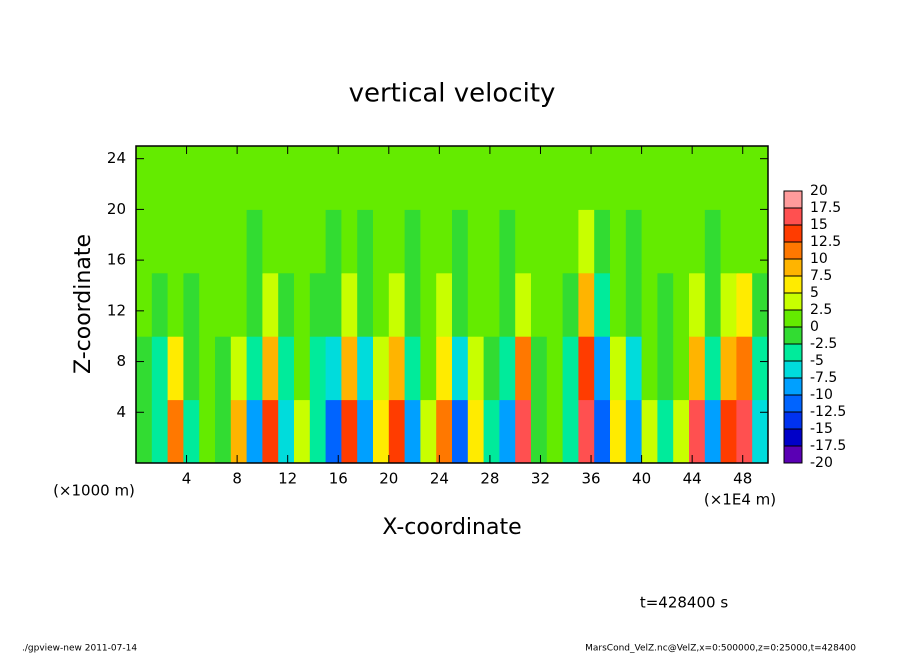 The width and height of the screenshot is (904, 654). Describe the element at coordinates (742, 479) in the screenshot. I see `x-tick-label: 48` at that location.